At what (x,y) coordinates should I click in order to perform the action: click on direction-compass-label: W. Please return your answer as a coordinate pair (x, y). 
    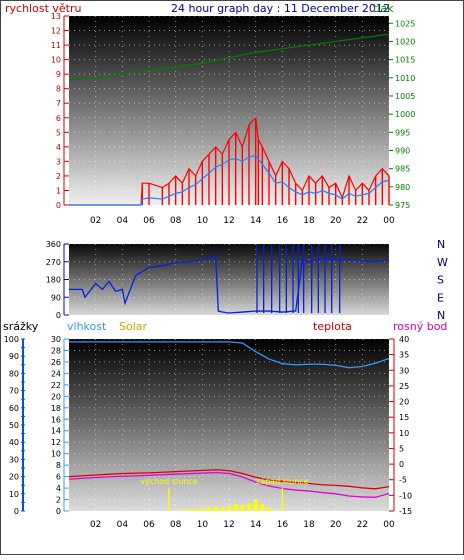
    Looking at the image, I should click on (442, 262).